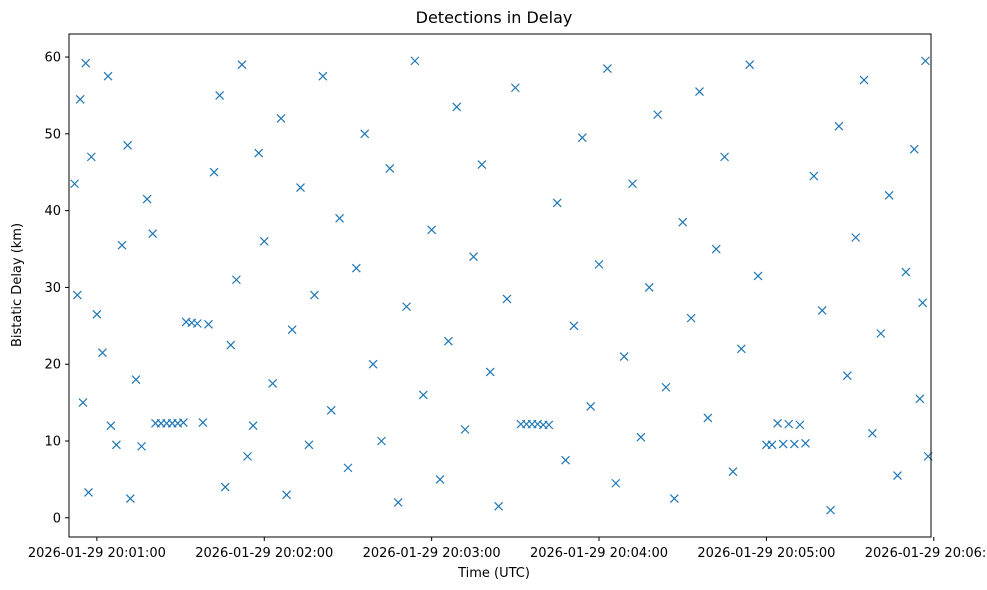 The height and width of the screenshot is (590, 987). Describe the element at coordinates (926, 553) in the screenshot. I see `x-tick-label: 2026-01-29 20:06:00` at that location.